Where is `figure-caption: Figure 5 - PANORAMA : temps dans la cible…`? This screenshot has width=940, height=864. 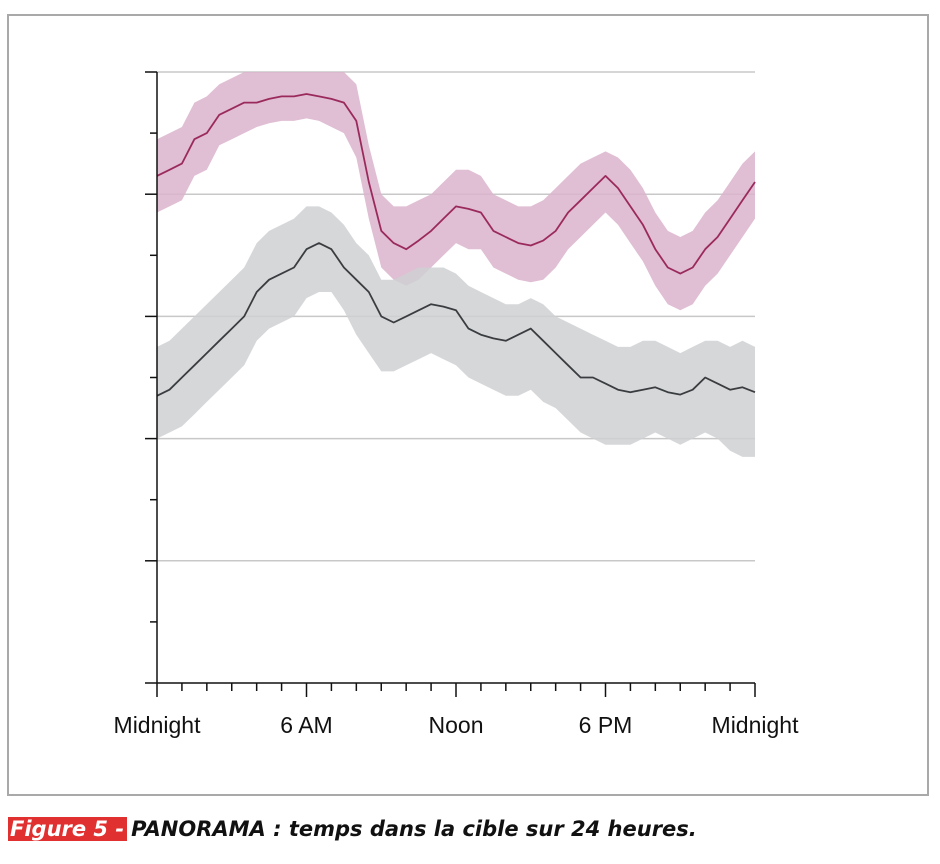
figure-caption: Figure 5 - PANORAMA : temps dans la cible… is located at coordinates (352, 829).